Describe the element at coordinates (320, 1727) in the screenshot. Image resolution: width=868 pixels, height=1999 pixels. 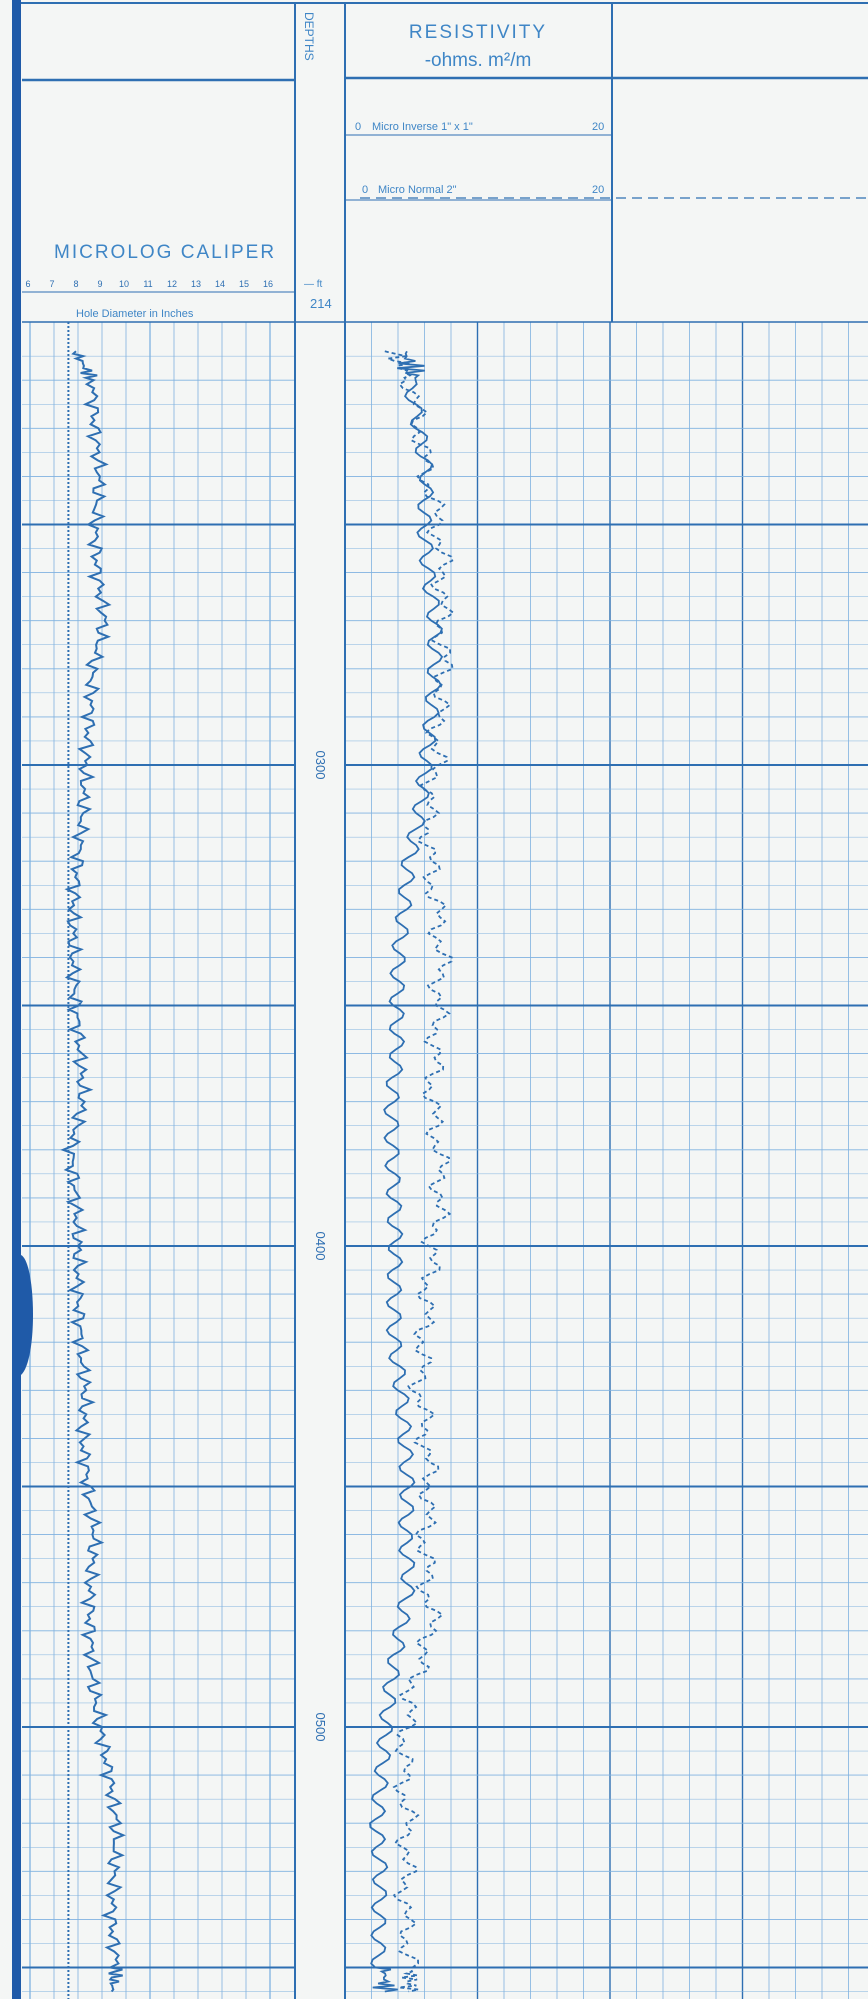
I see `depth-tick-label: 0500` at that location.